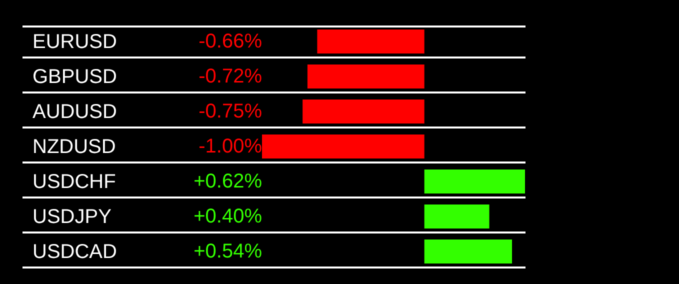  Describe the element at coordinates (228, 251) in the screenshot. I see `data-label: +0.54%` at that location.